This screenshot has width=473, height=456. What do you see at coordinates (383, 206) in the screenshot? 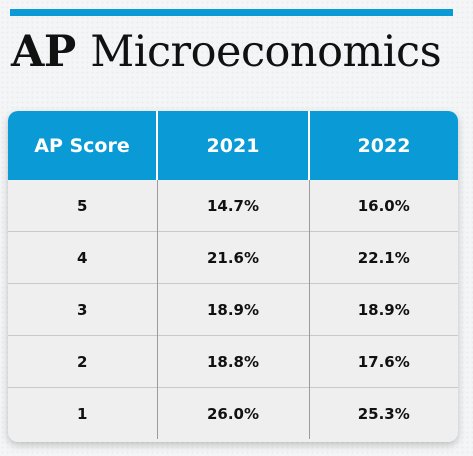
I see `percent-2022-cell: 16.0%` at bounding box center [383, 206].